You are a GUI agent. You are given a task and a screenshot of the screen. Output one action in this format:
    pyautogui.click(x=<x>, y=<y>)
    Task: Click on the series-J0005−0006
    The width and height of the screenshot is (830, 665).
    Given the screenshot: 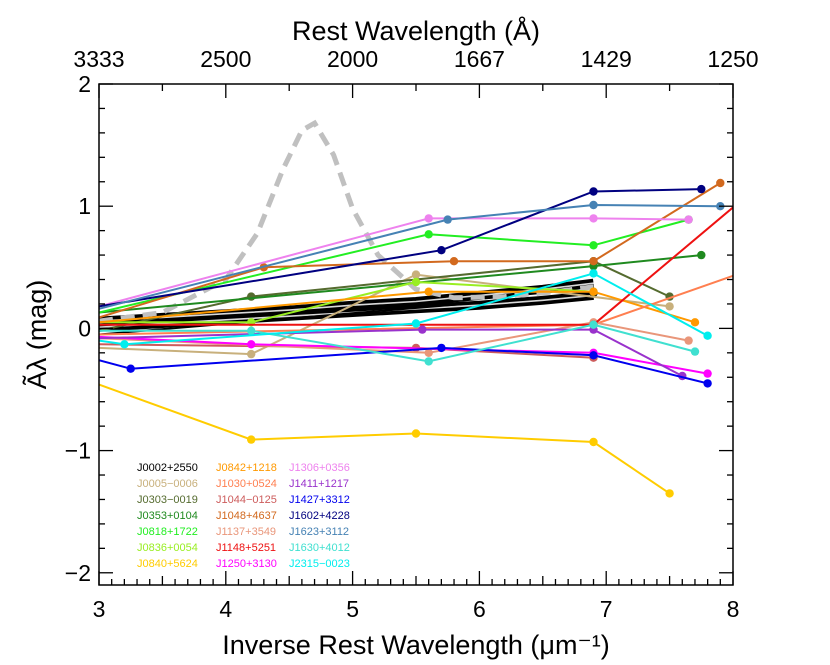 What is the action you would take?
    pyautogui.click(x=386, y=314)
    